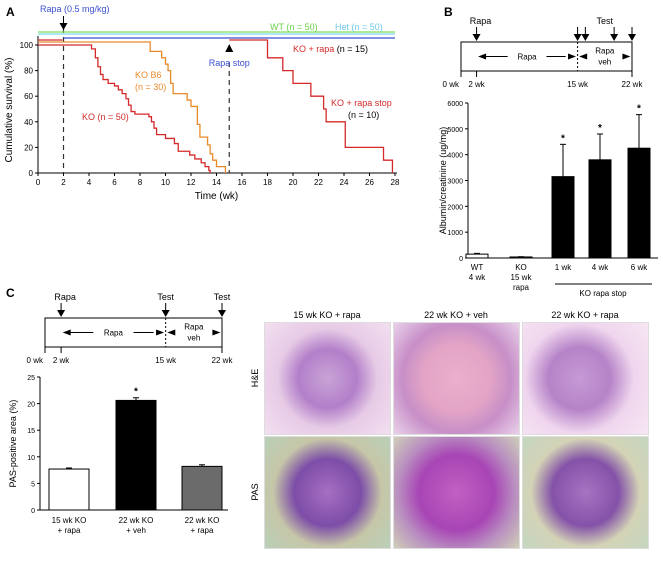  I want to click on y-tick-label: 60, so click(28, 96).